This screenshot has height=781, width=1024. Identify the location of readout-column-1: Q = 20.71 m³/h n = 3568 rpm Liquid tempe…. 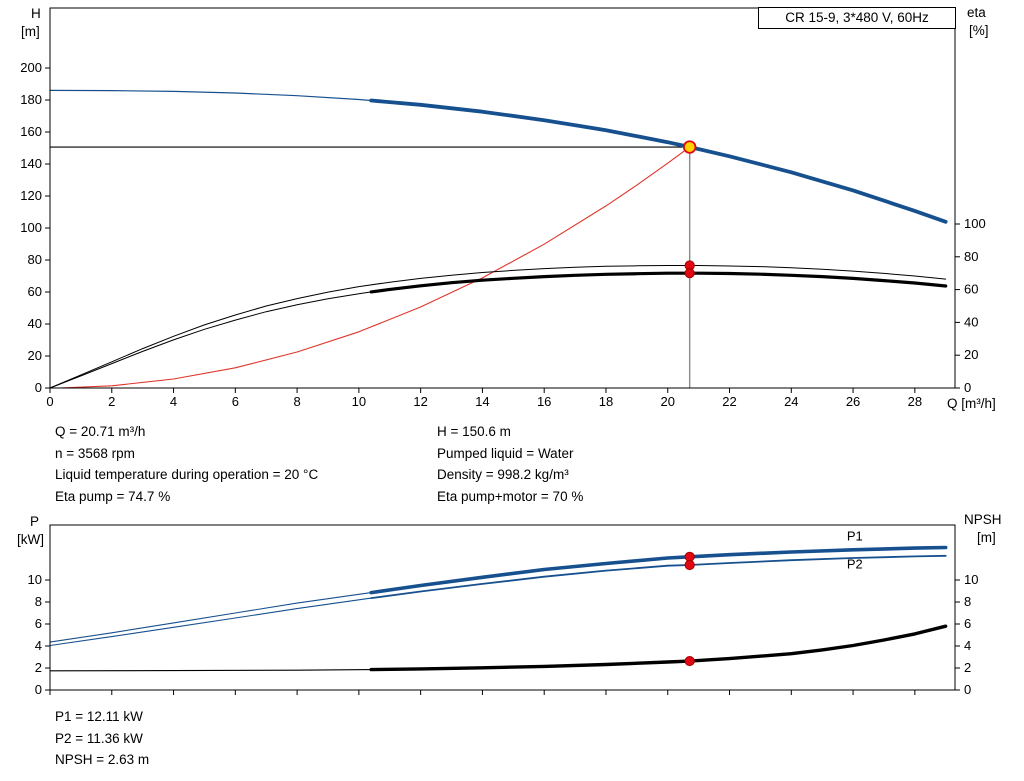
(186, 464).